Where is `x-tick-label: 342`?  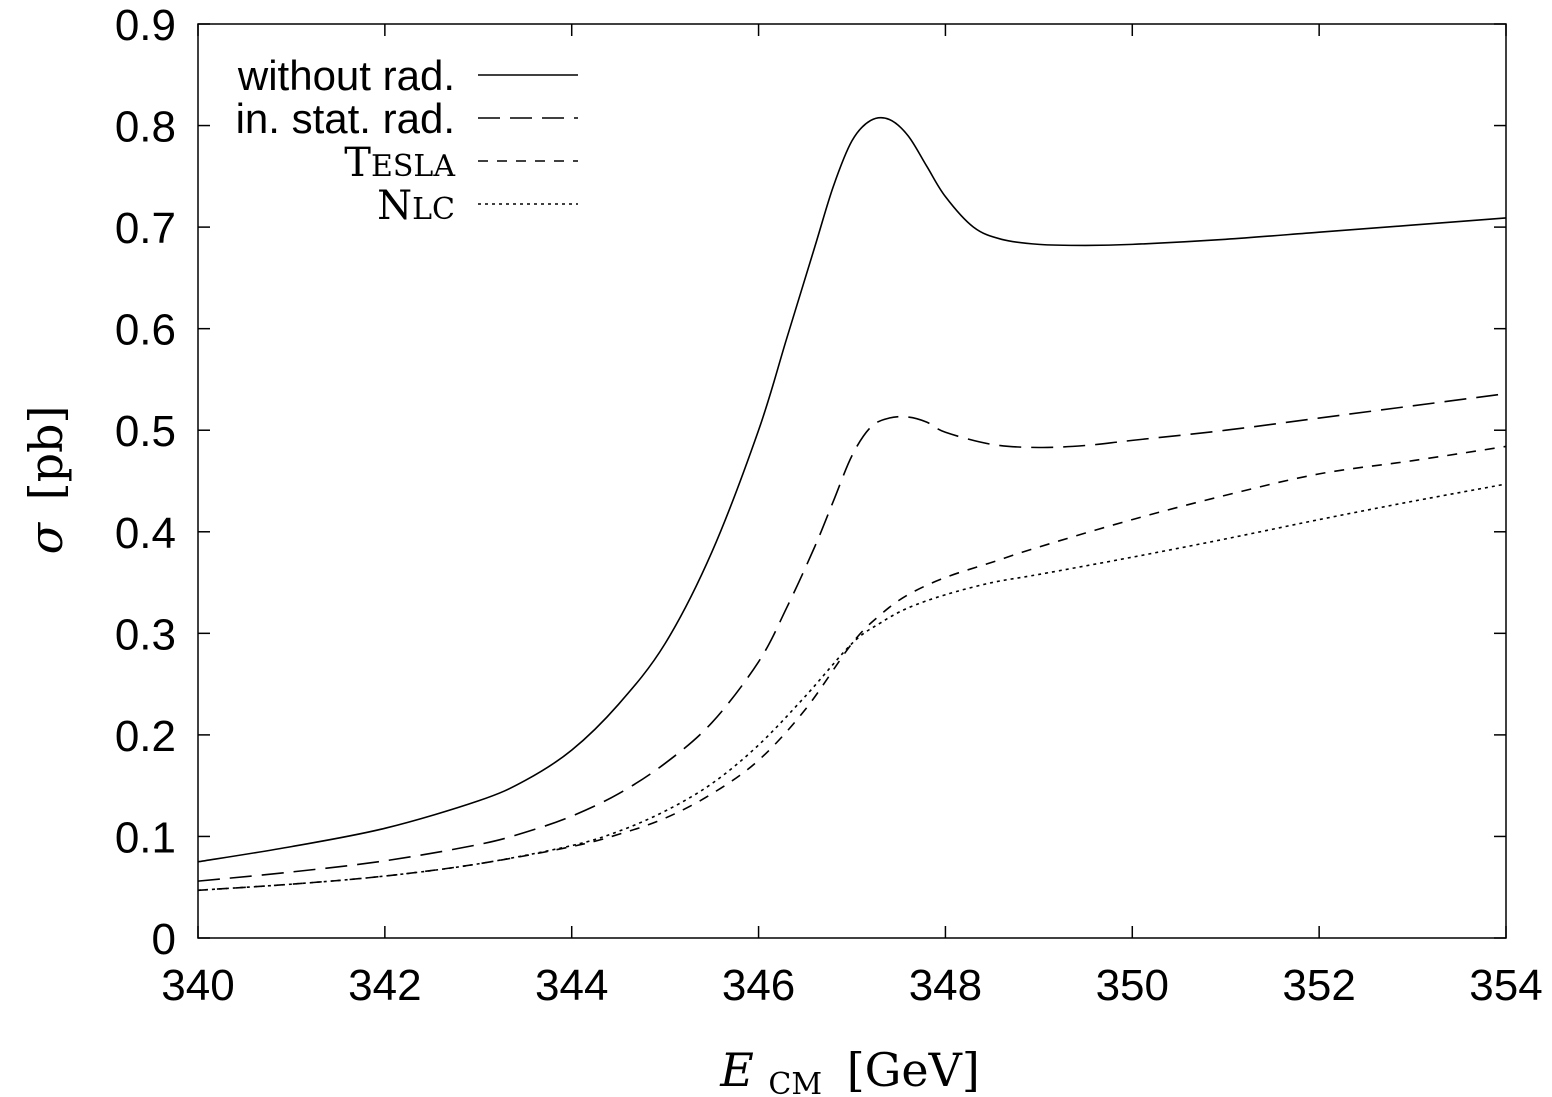
x-tick-label: 342 is located at coordinates (384, 985).